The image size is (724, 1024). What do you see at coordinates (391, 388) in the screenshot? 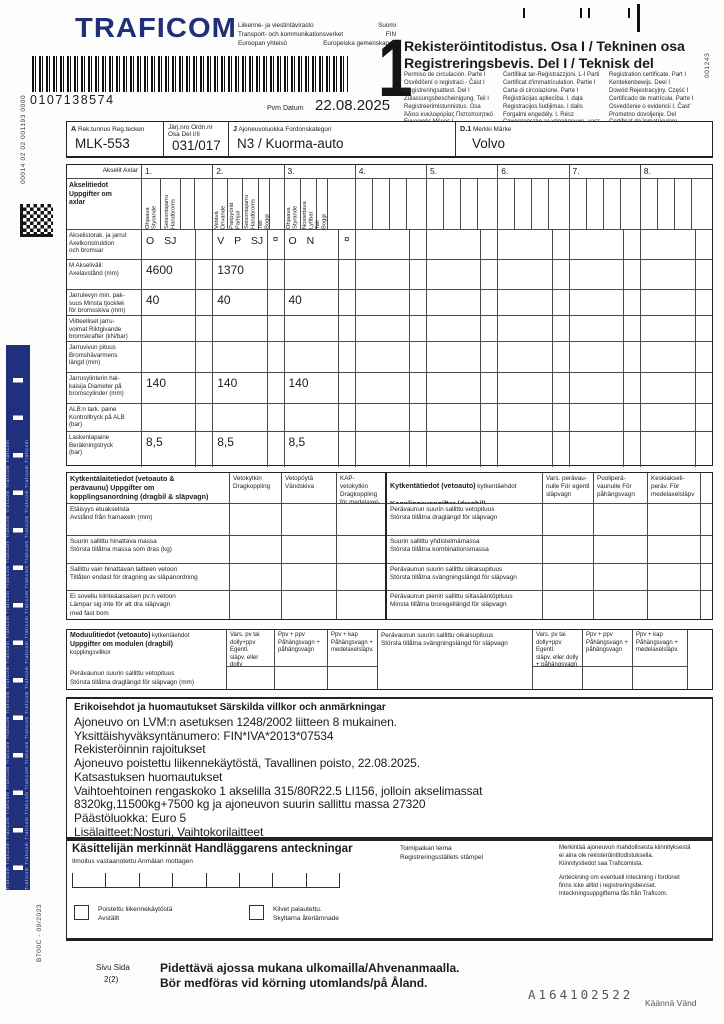
I see `axle4-cylinder-diameter` at bounding box center [391, 388].